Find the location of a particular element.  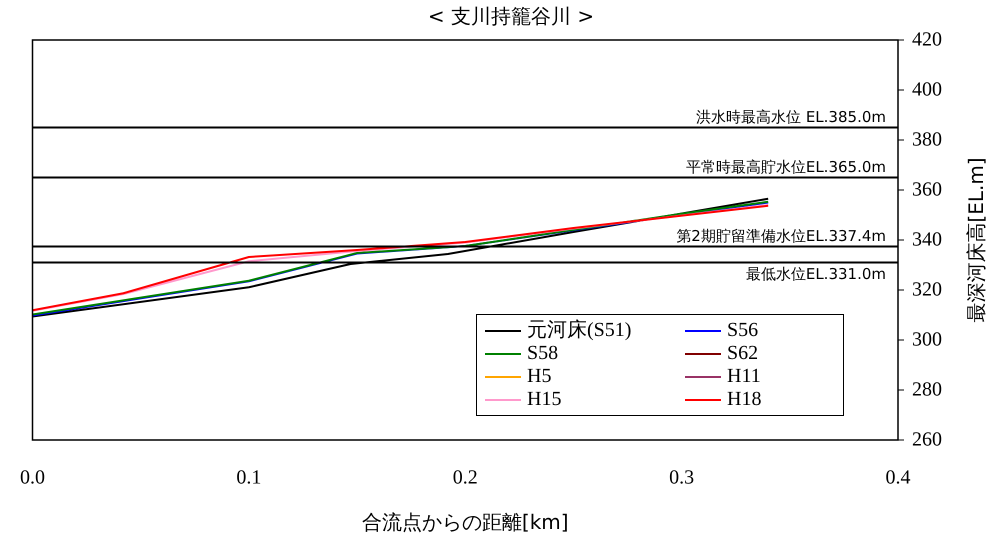

ref-line-label: 平常時最高貯水位EL.365.0m is located at coordinates (786, 167).